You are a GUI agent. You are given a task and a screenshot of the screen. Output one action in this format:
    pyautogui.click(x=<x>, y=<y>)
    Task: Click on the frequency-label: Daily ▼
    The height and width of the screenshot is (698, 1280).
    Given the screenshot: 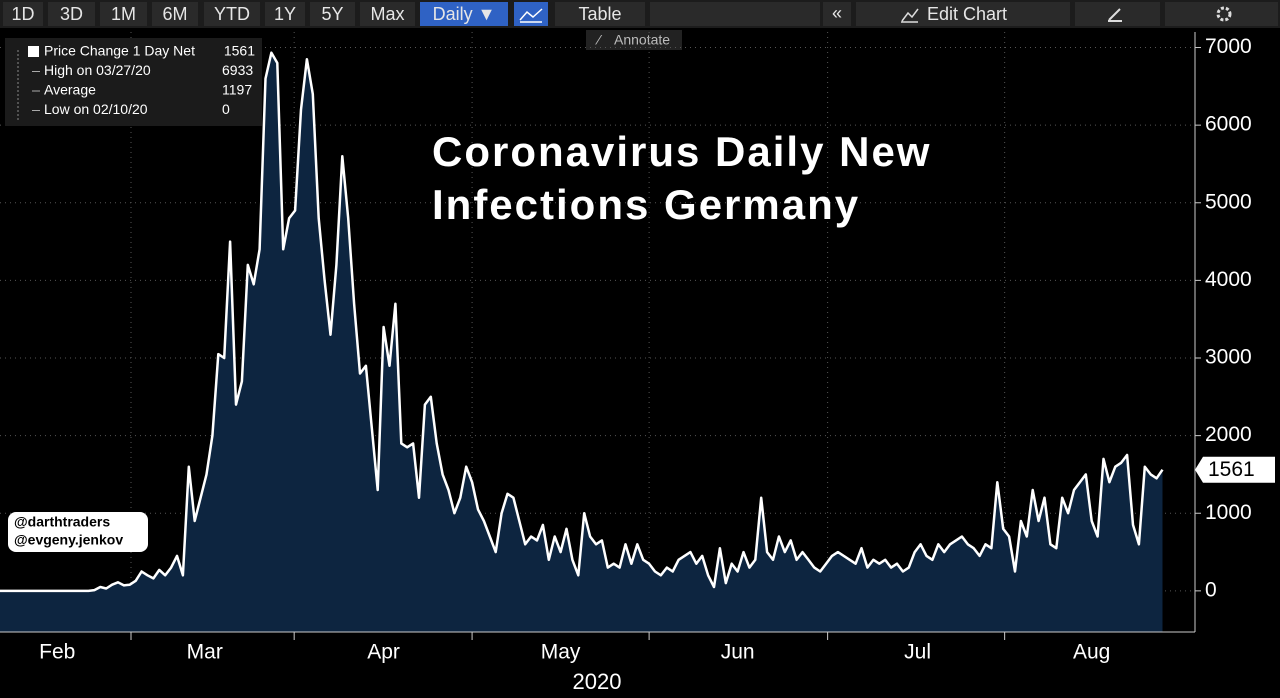 What is the action you would take?
    pyautogui.click(x=464, y=14)
    